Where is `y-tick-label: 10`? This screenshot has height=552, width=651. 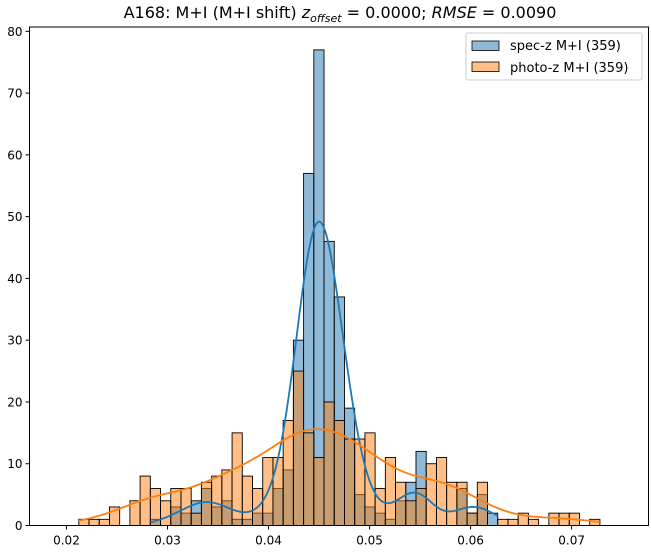
y-tick-label: 10 is located at coordinates (14, 464).